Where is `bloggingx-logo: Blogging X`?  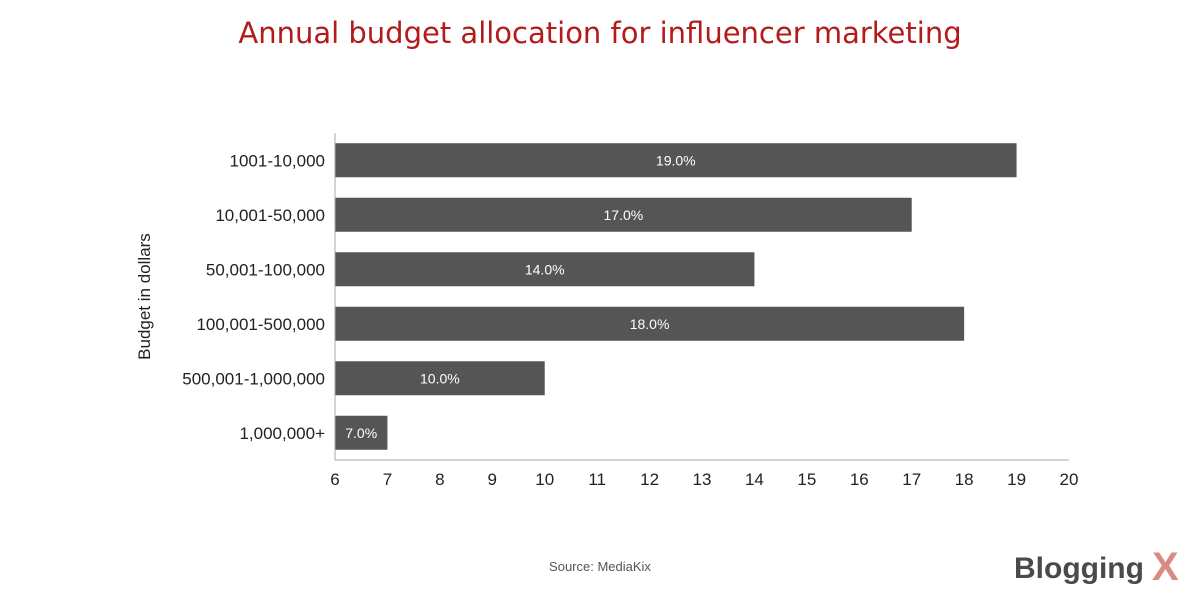
bloggingx-logo: Blogging X is located at coordinates (1096, 567).